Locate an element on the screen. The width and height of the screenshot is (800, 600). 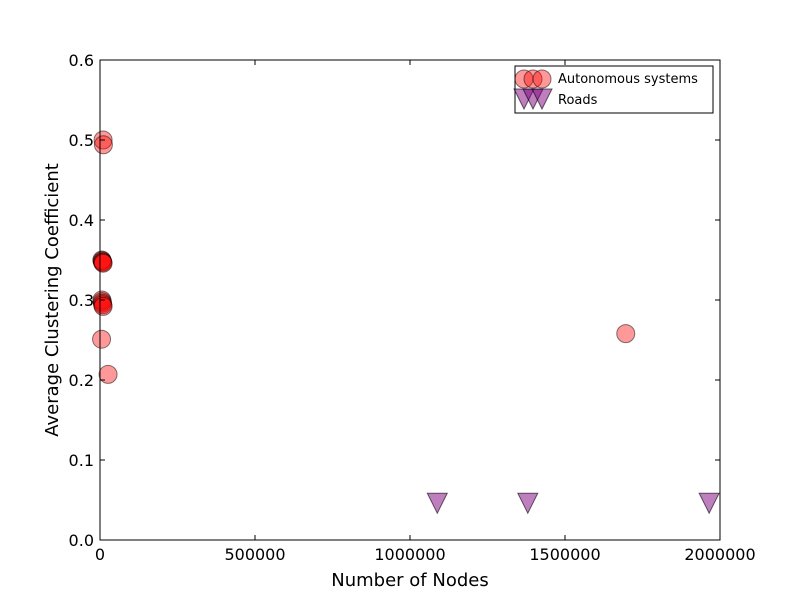
y-tick-label: 0.5 is located at coordinates (81, 140).